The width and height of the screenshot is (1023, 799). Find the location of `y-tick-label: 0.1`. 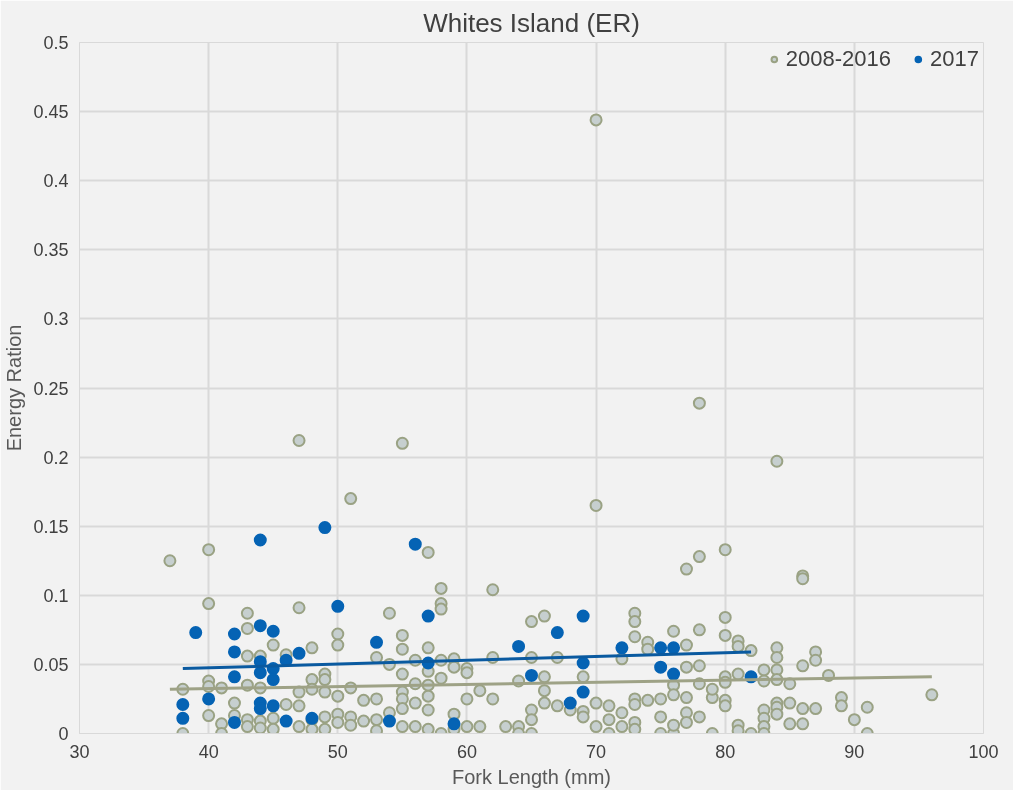

y-tick-label: 0.1 is located at coordinates (56, 595).